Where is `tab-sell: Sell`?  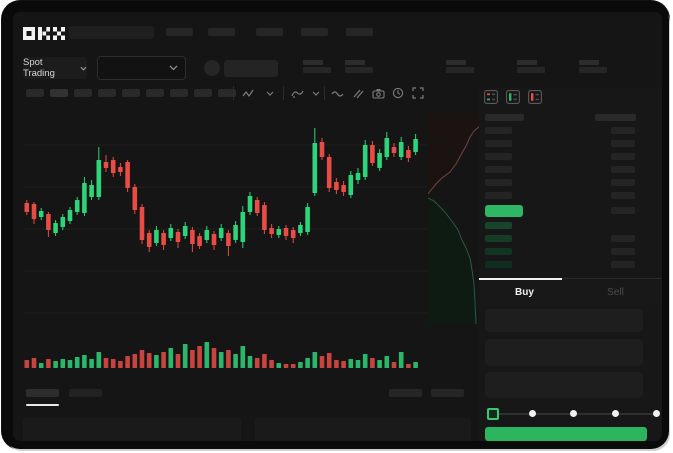 tab-sell: Sell is located at coordinates (615, 292).